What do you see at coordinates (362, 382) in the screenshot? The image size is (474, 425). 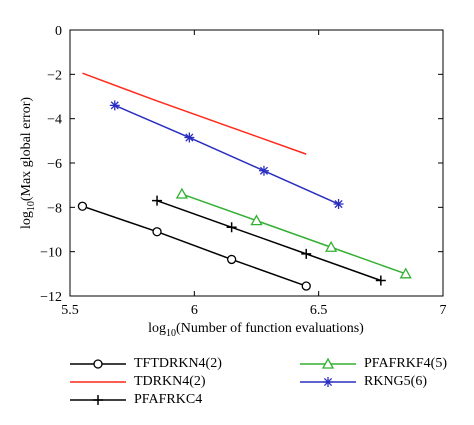 I see `legend-item: RKNG5(6)` at bounding box center [362, 382].